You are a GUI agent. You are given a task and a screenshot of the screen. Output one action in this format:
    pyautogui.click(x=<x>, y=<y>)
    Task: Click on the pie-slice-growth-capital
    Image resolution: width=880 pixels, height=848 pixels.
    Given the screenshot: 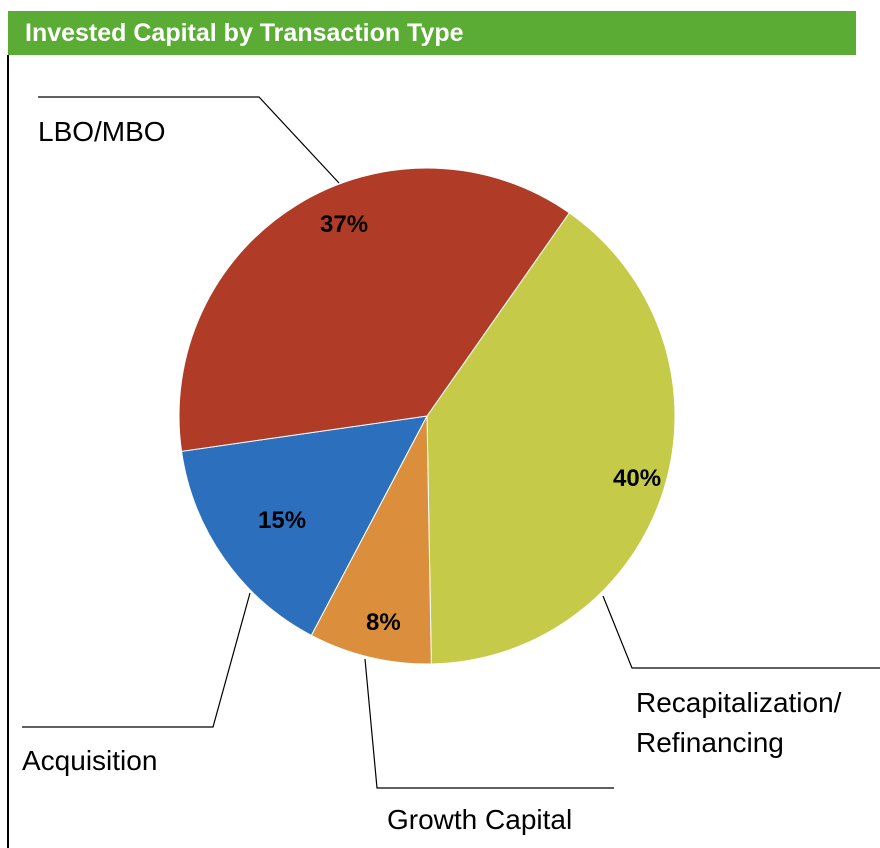 What is the action you would take?
    pyautogui.click(x=371, y=540)
    